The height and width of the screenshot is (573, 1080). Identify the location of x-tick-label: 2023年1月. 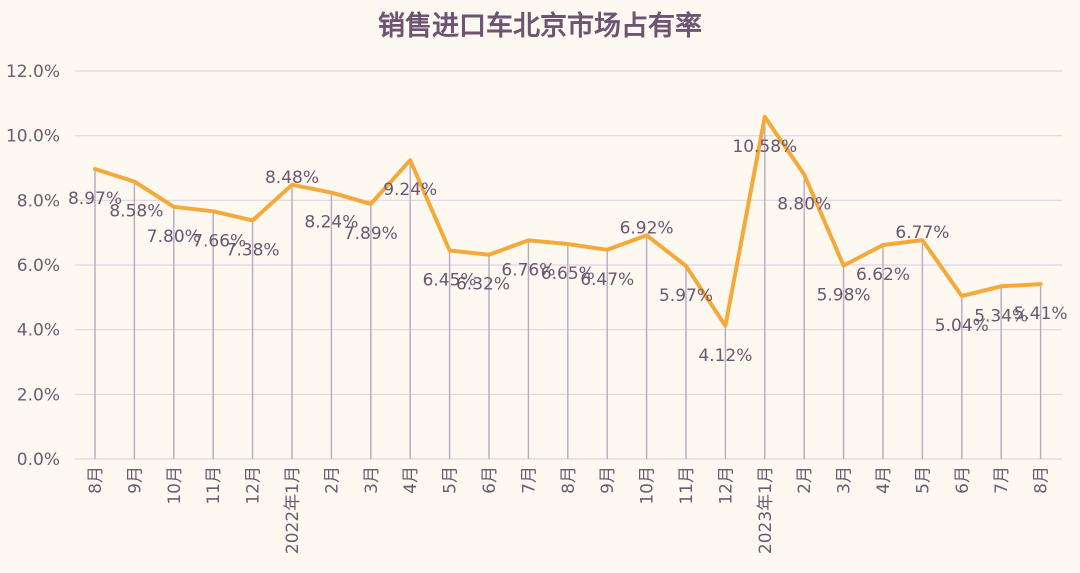
(766, 510).